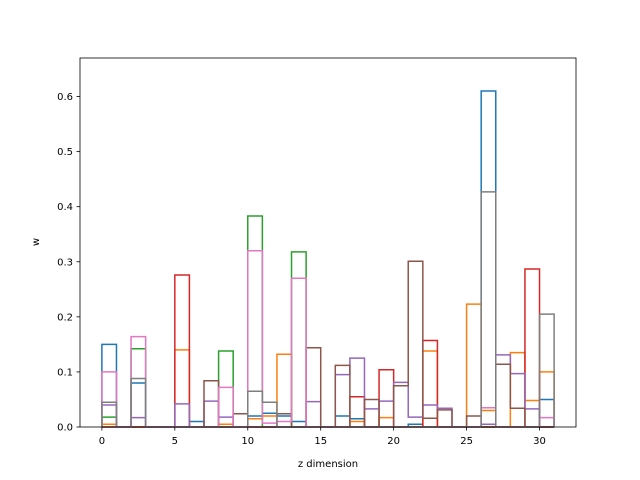  Describe the element at coordinates (328, 464) in the screenshot. I see `x-axis-label: z dimension` at that location.